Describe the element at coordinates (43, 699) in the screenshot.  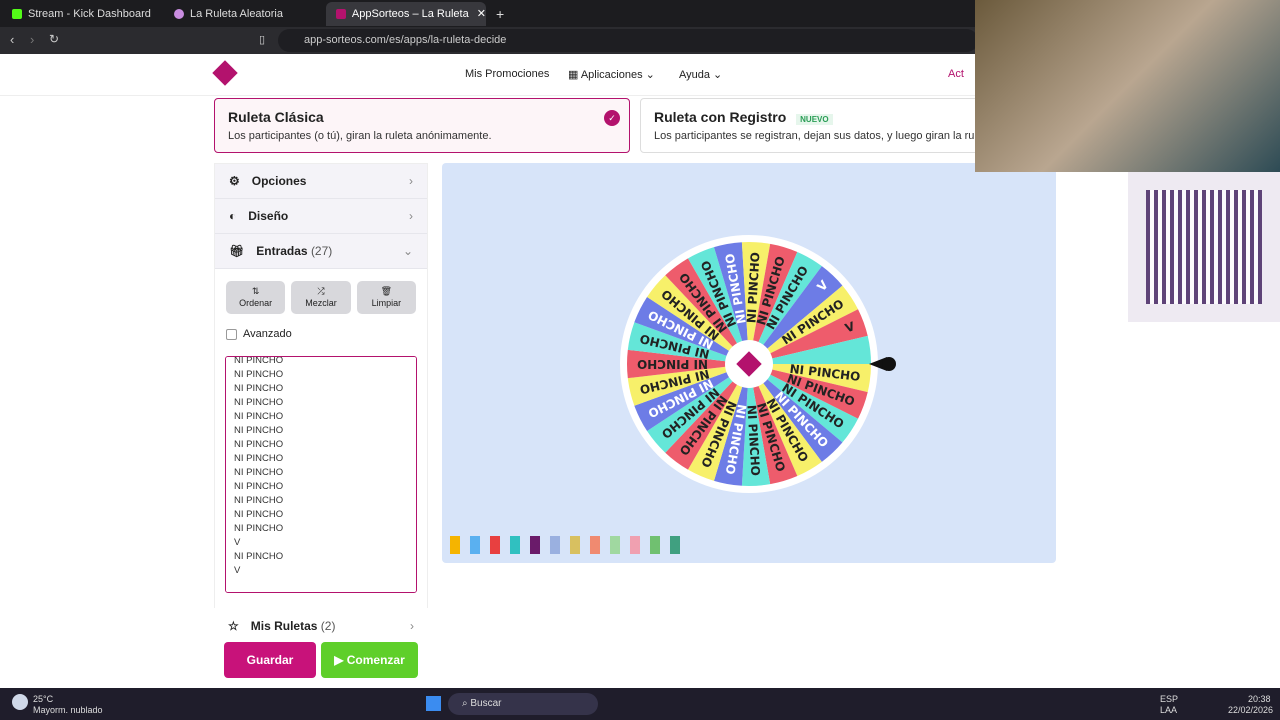
I see `temperature: 25°C` at that location.